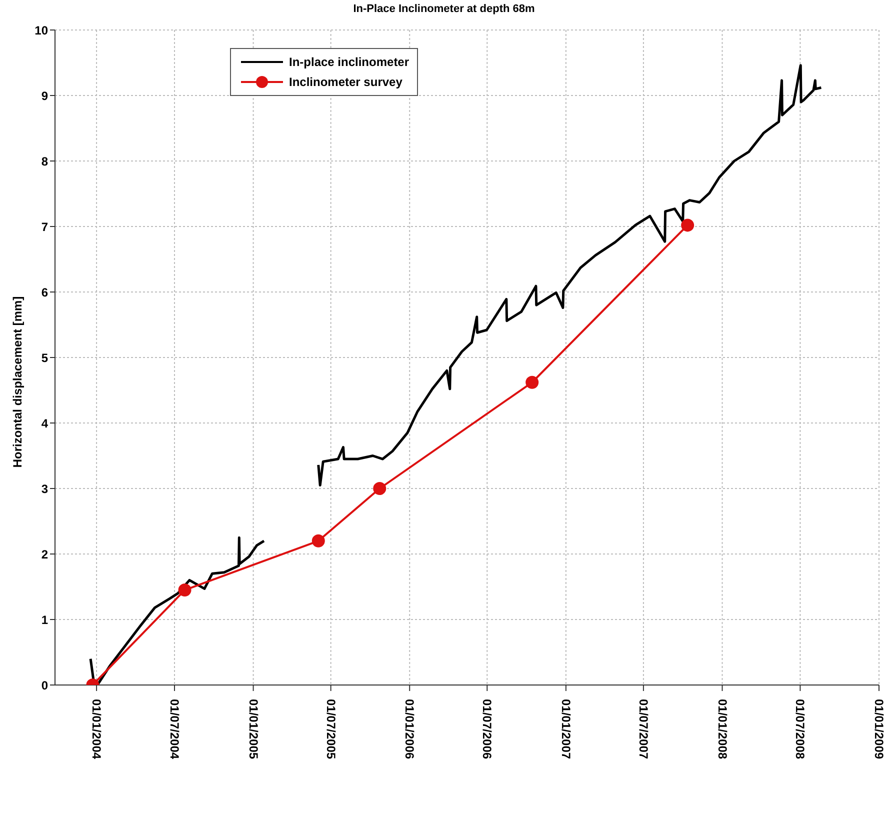  Describe the element at coordinates (44, 292) in the screenshot. I see `y-tick-label: 6` at that location.